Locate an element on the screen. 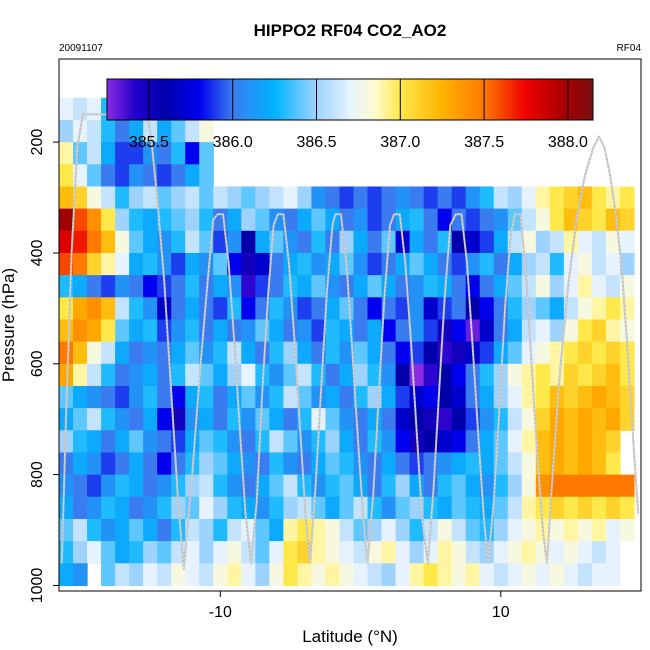  x-axis-label: Latitude (°N) is located at coordinates (350, 636).